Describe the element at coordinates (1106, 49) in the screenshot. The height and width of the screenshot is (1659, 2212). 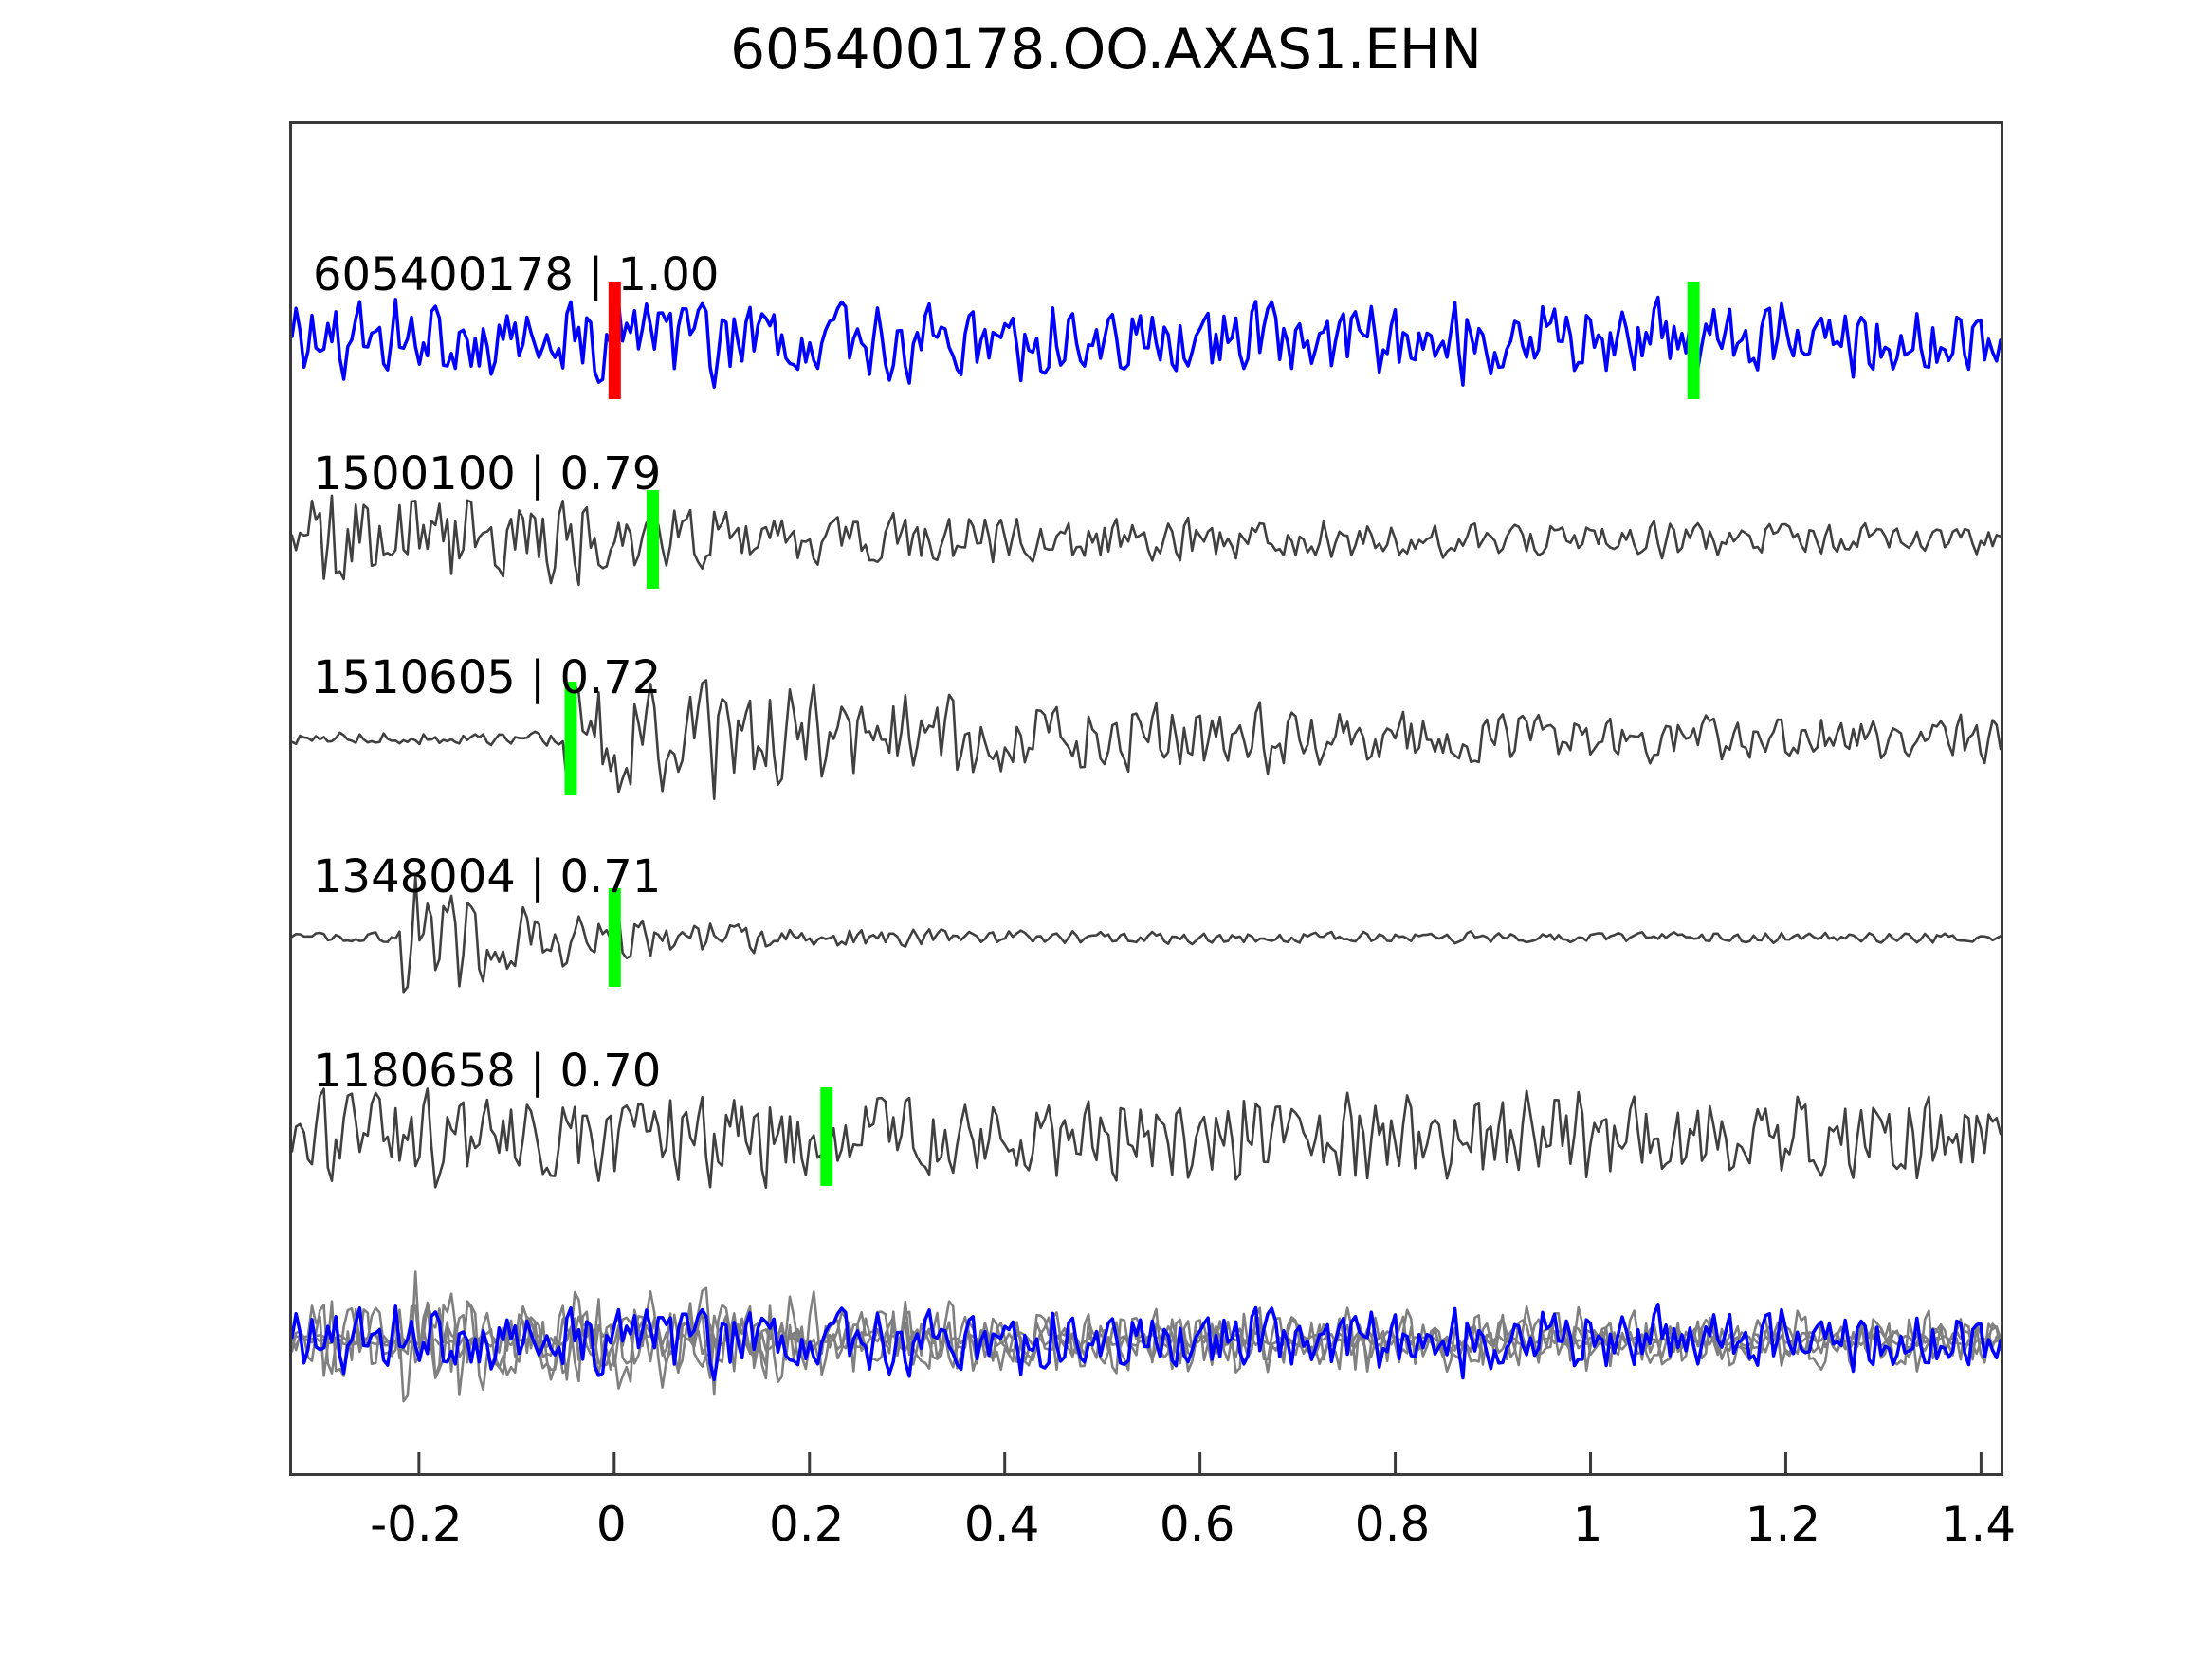
I see `page-title: 605400178.OO.AXAS1.EHN` at that location.